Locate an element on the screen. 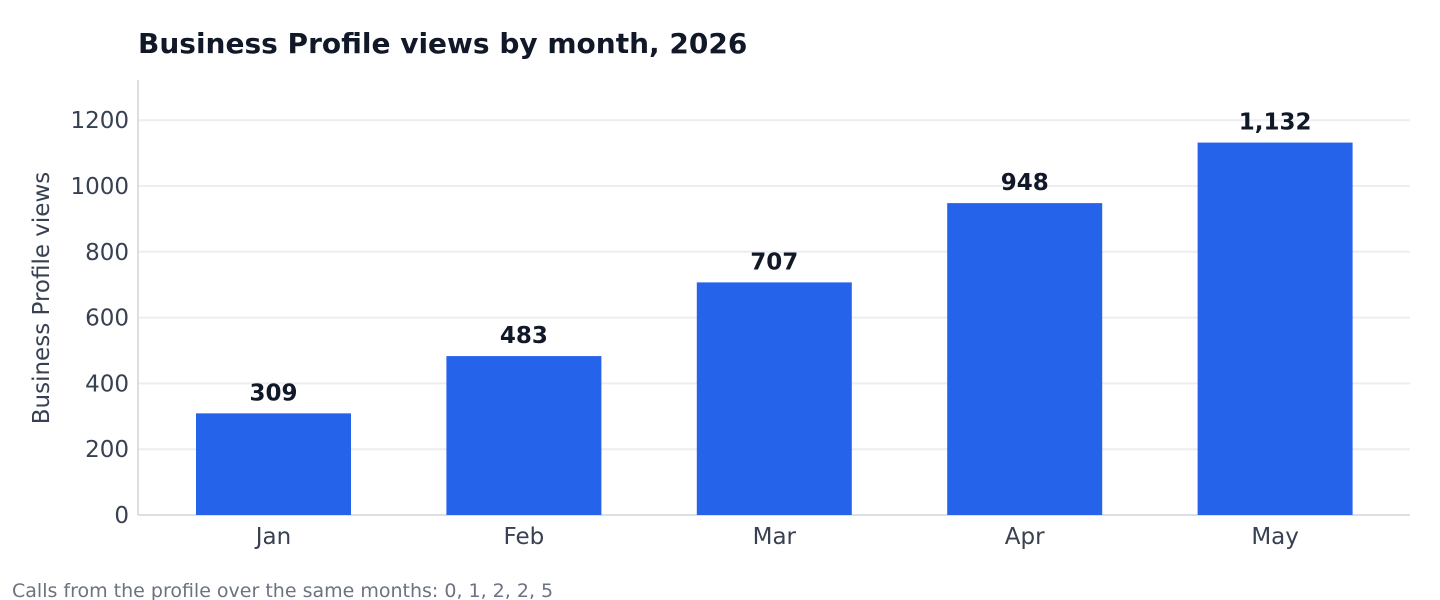 Image resolution: width=1440 pixels, height=600 pixels. data-label: 1,132 is located at coordinates (1275, 123).